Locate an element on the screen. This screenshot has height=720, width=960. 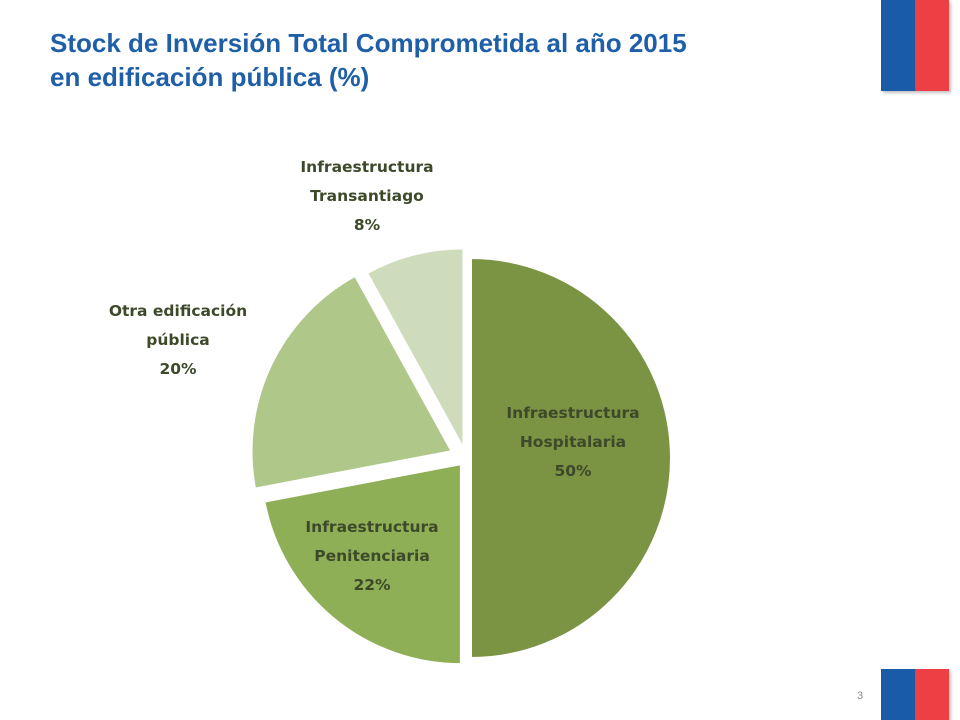
title-line-2: en edificación pública (%) is located at coordinates (210, 77).